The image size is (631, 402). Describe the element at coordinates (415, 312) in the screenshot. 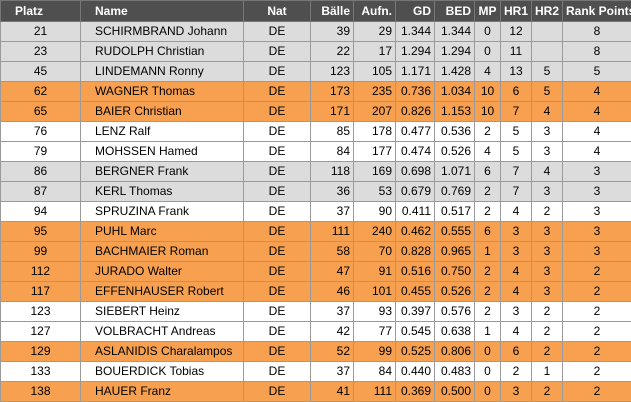

I see `cell-gd: 0.397` at that location.